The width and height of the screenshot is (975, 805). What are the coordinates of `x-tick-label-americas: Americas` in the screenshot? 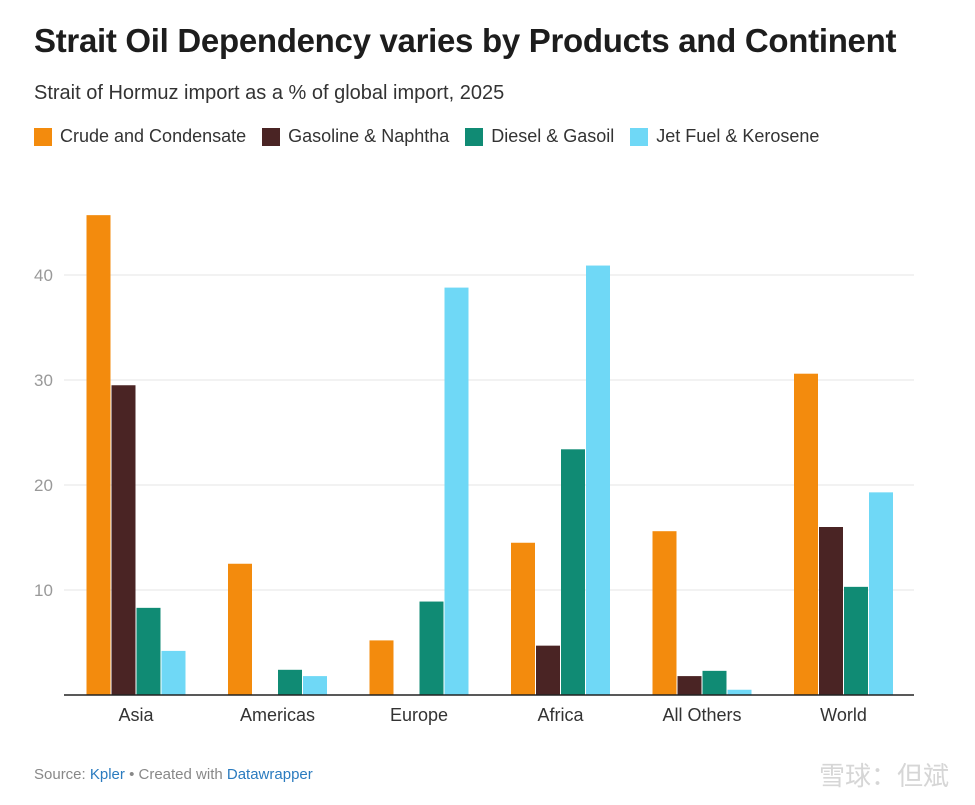 It's located at (277, 715).